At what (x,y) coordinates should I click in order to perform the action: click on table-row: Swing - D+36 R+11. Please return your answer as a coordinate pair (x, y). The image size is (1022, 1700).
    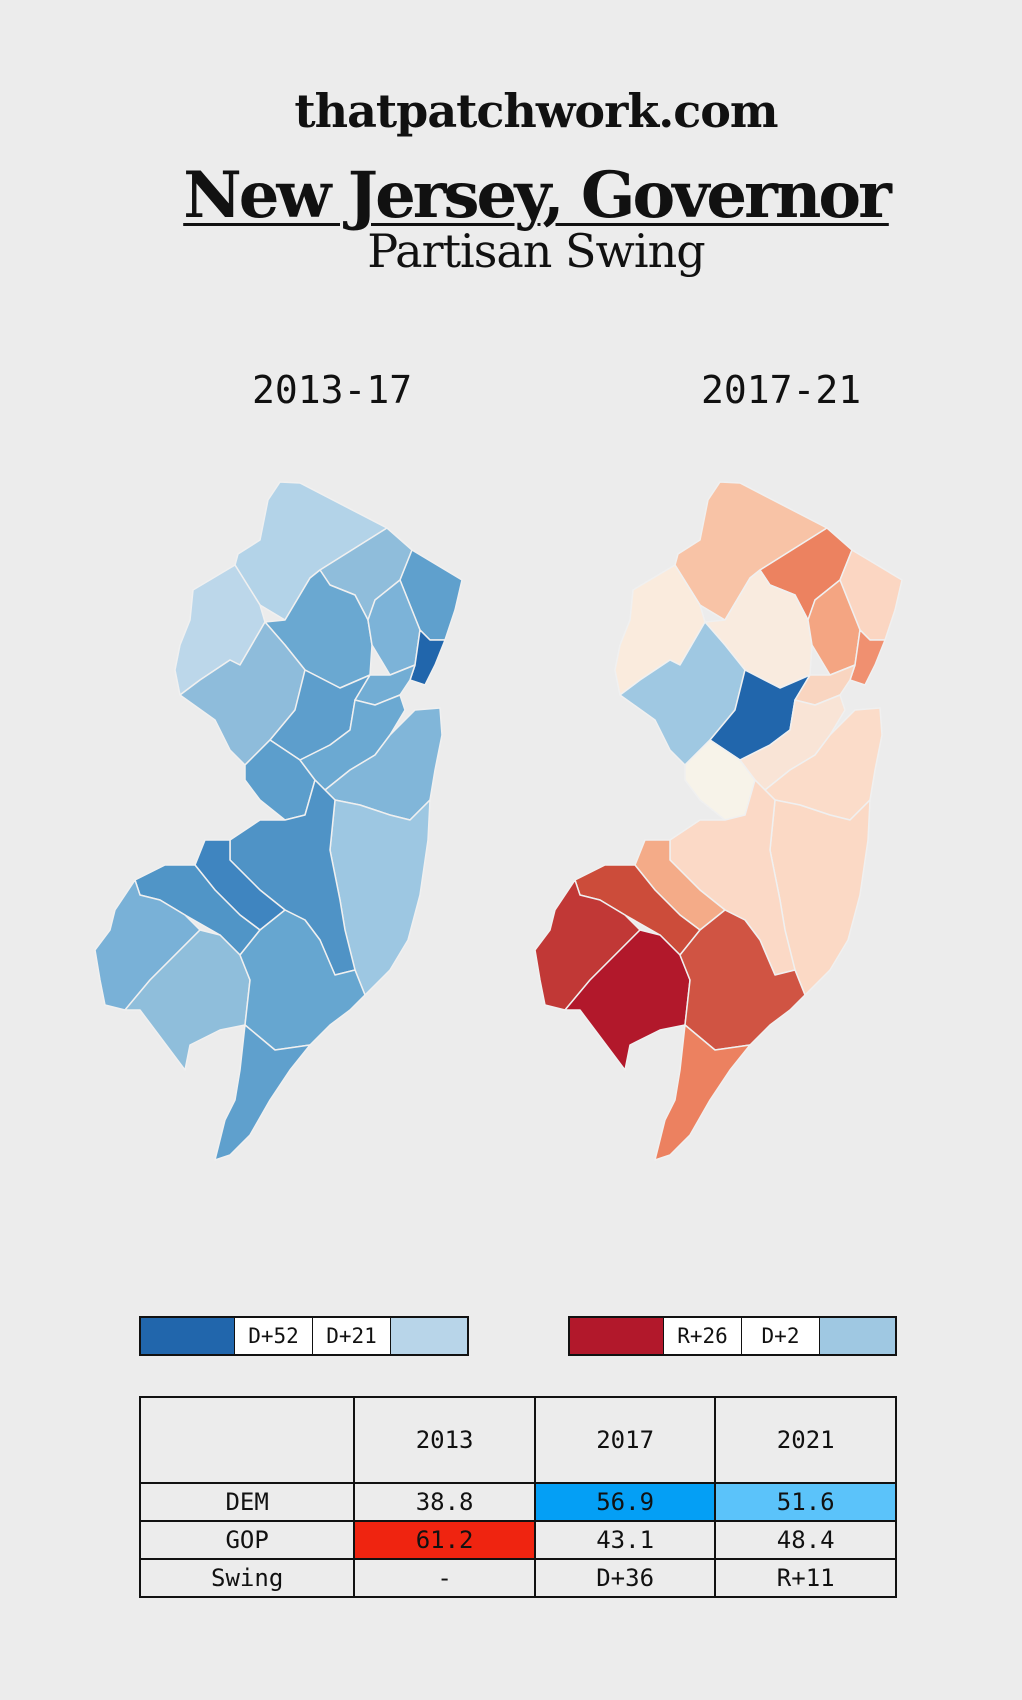
    Looking at the image, I should click on (517, 1578).